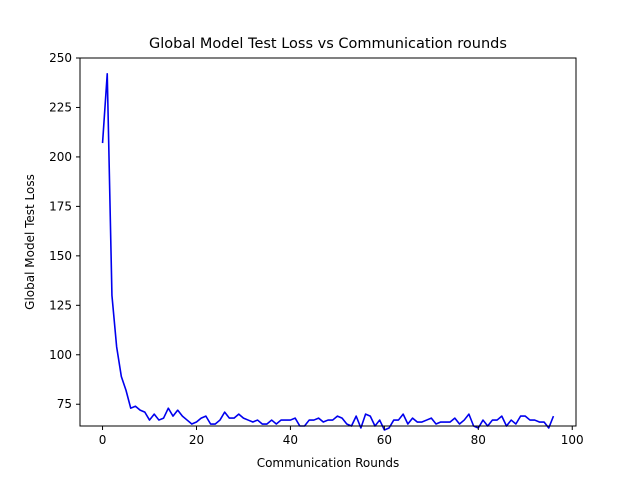 The width and height of the screenshot is (640, 480). Describe the element at coordinates (60, 355) in the screenshot. I see `y-tick-label: 100` at that location.